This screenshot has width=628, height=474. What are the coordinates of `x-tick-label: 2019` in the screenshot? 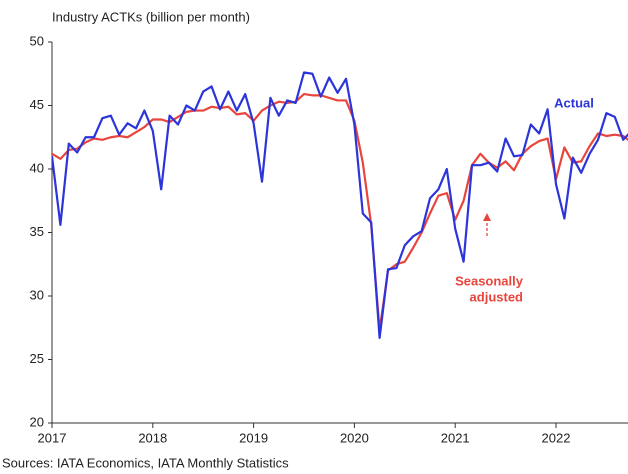 It's located at (253, 437).